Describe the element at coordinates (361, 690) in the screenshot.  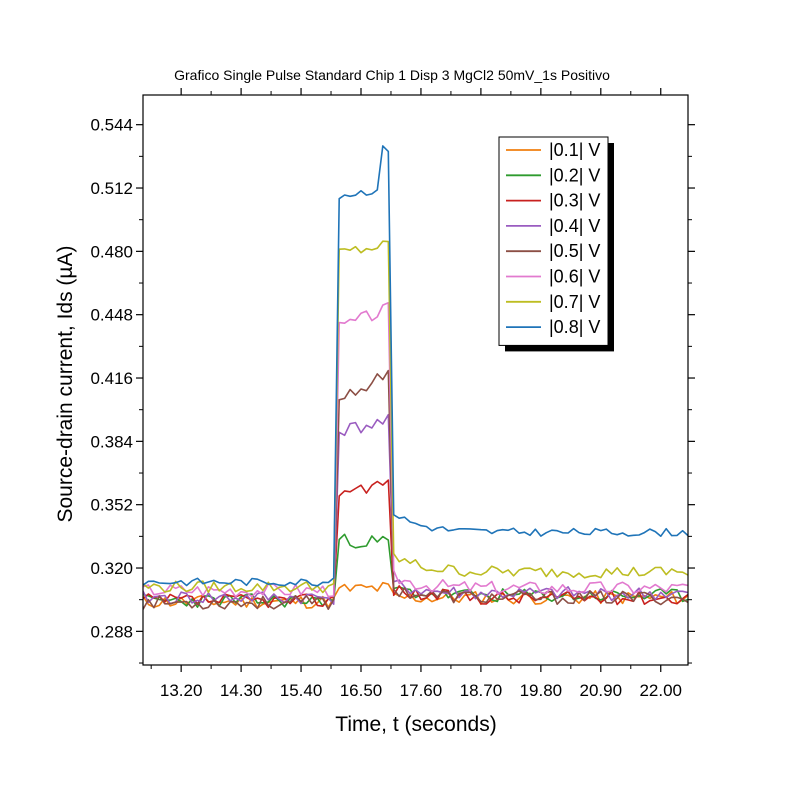
I see `x-tick-label: 16.50` at that location.